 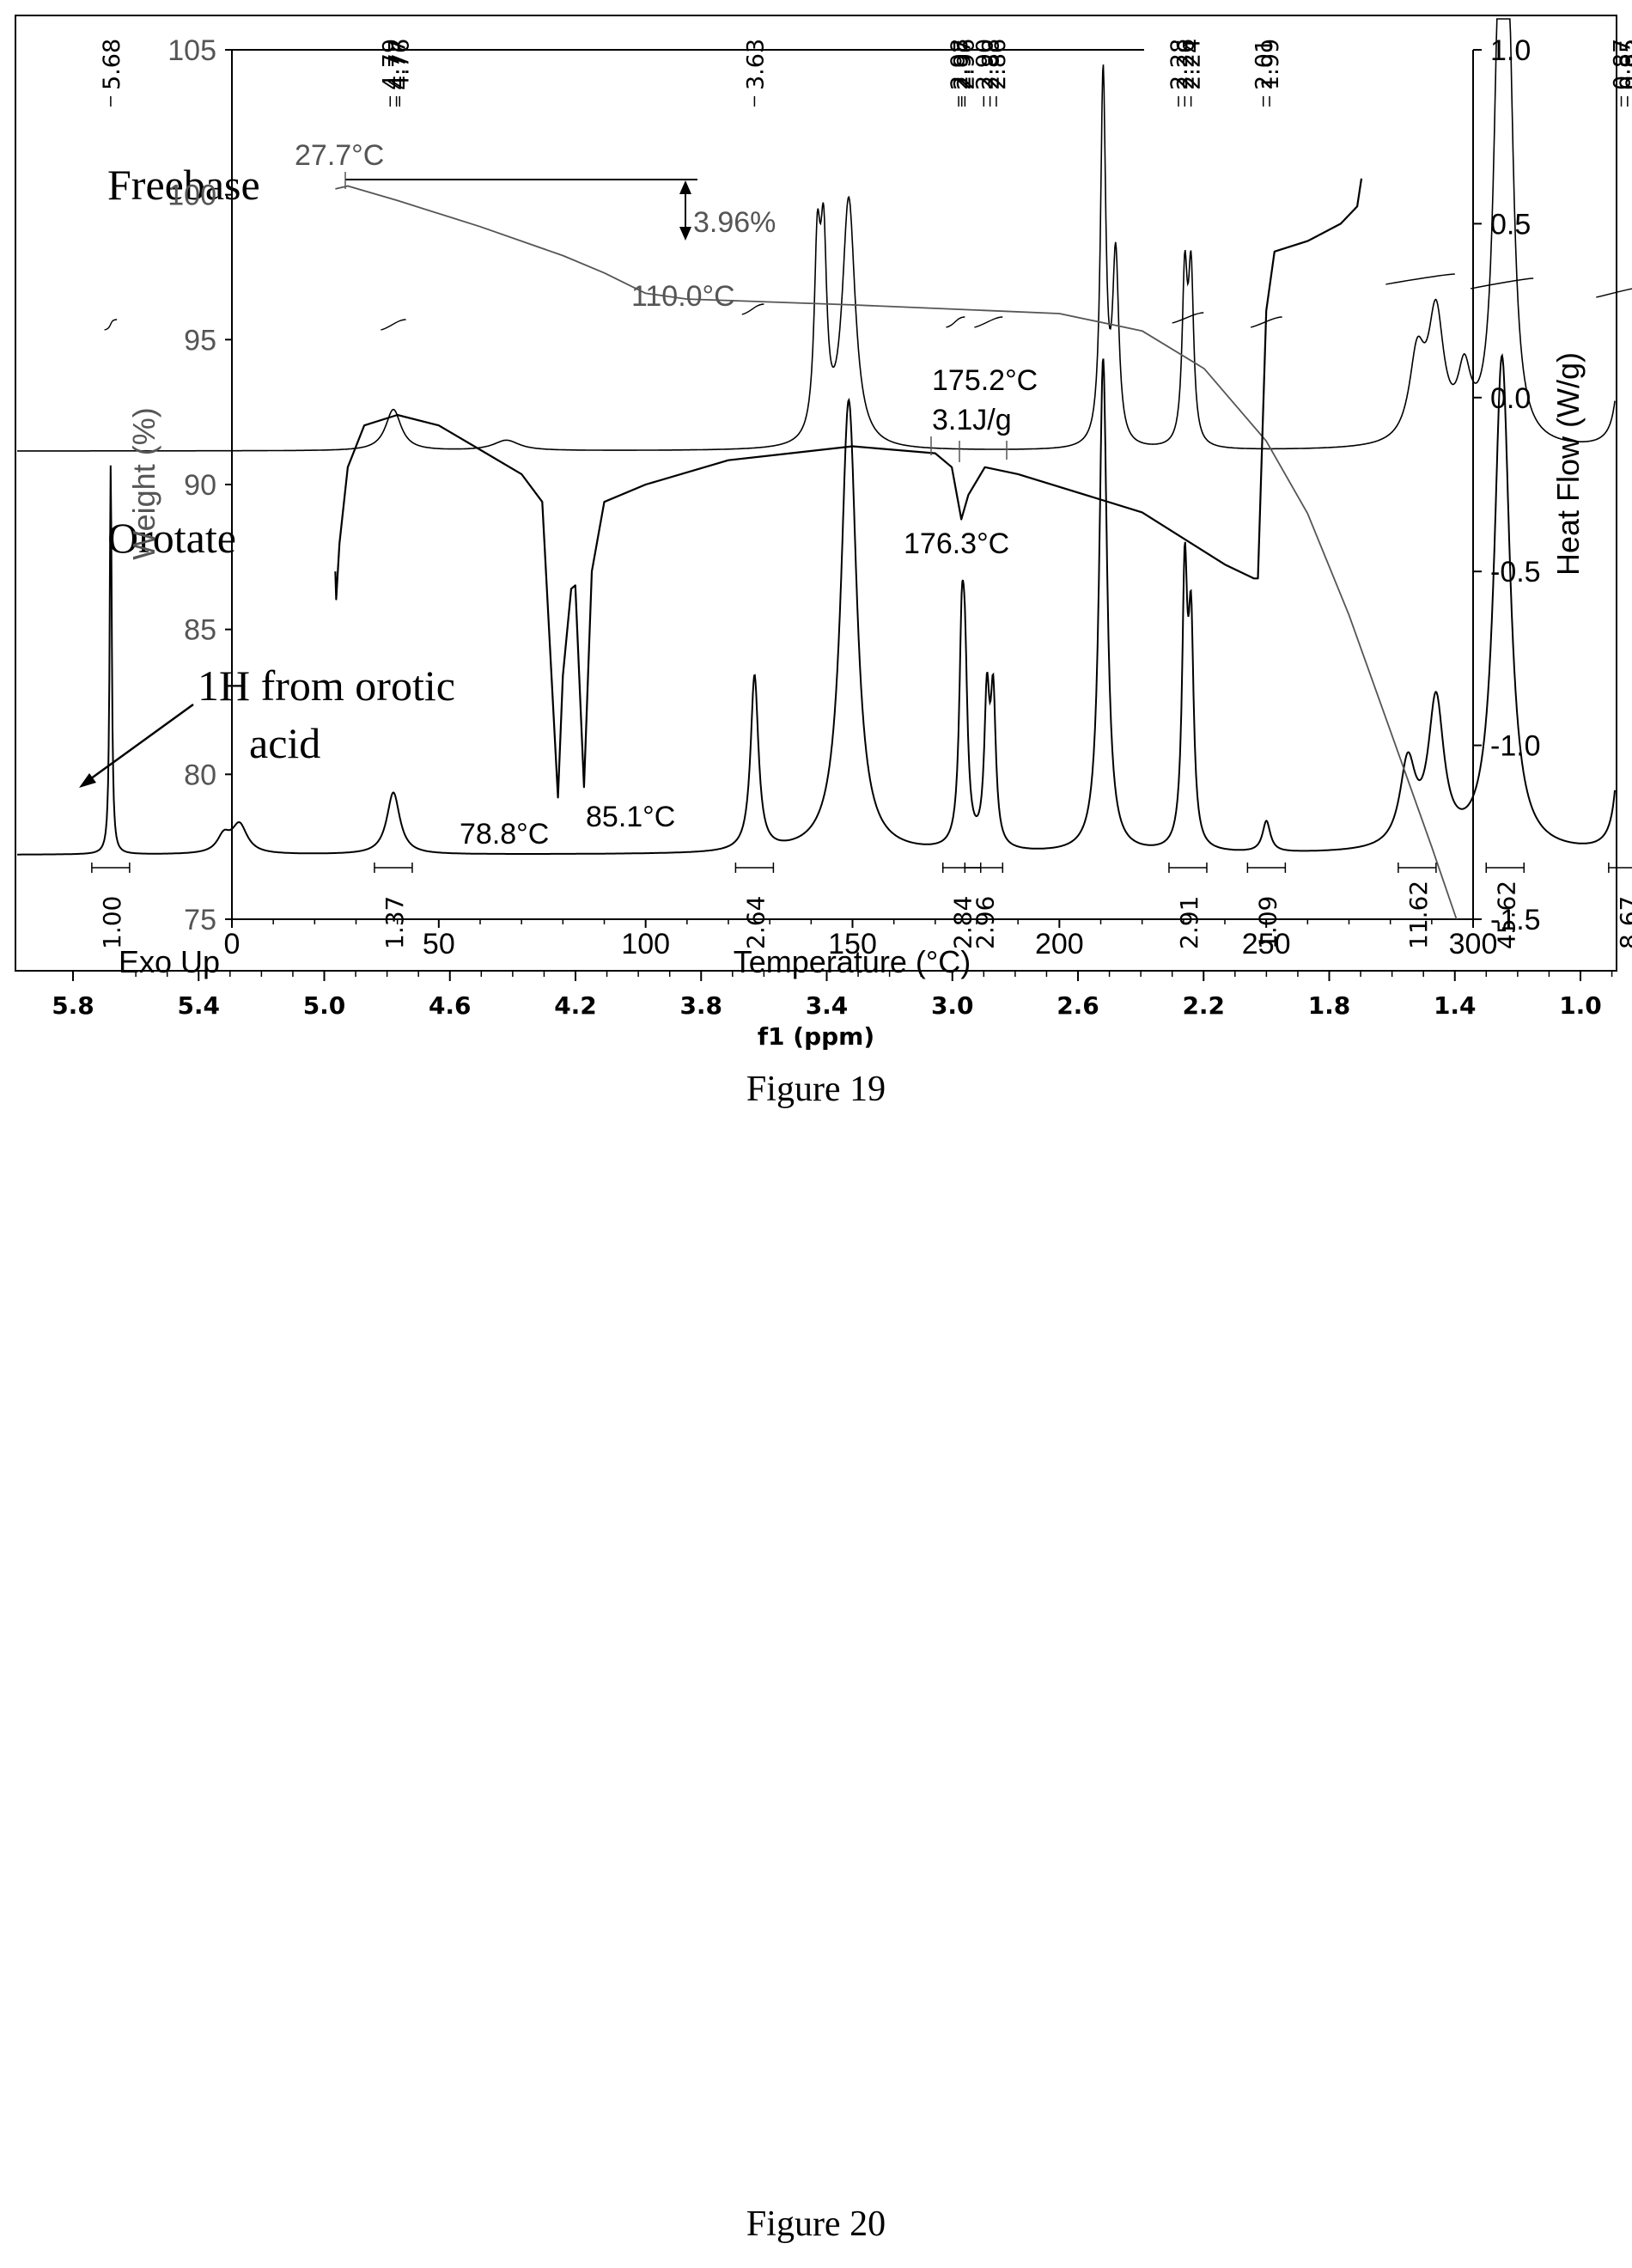 I want to click on nmr-series-label-freebase: Freebase, so click(x=184, y=185).